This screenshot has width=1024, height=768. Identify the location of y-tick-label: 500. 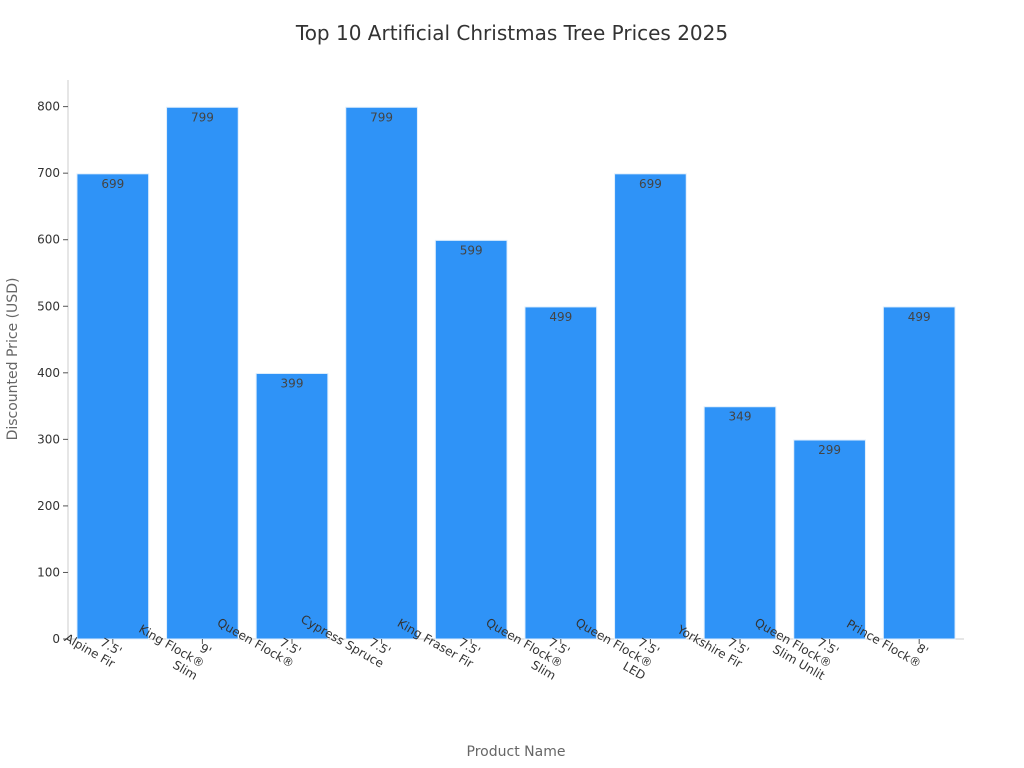
(48, 306).